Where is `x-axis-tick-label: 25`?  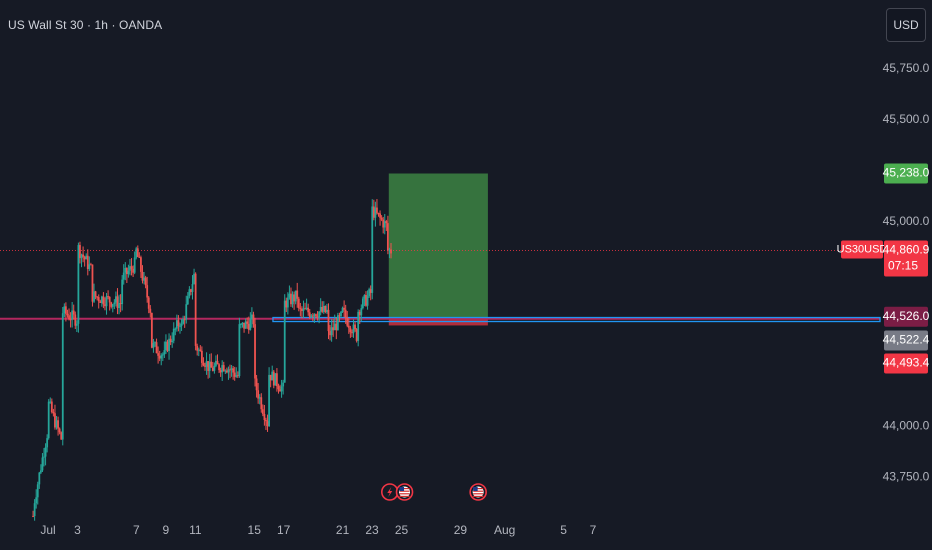
x-axis-tick-label: 25 is located at coordinates (402, 530).